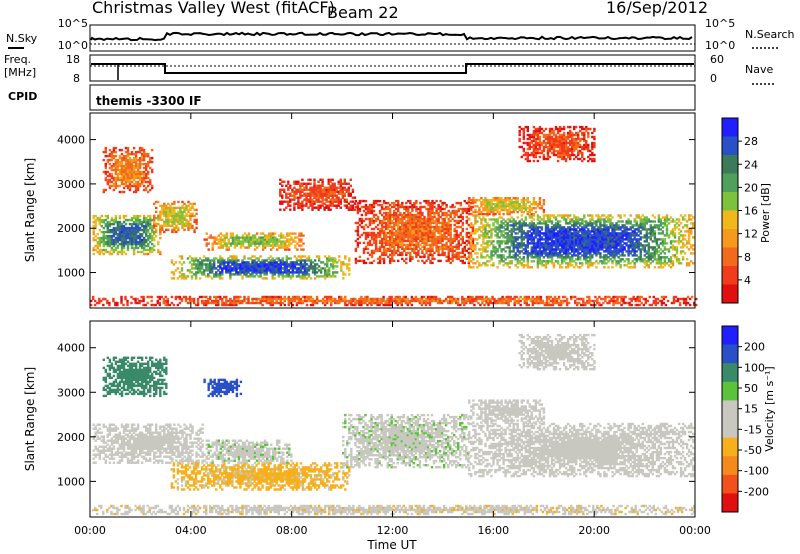  Describe the element at coordinates (720, 23) in the screenshot. I see `noise-right-tick-top: 10^5` at that location.